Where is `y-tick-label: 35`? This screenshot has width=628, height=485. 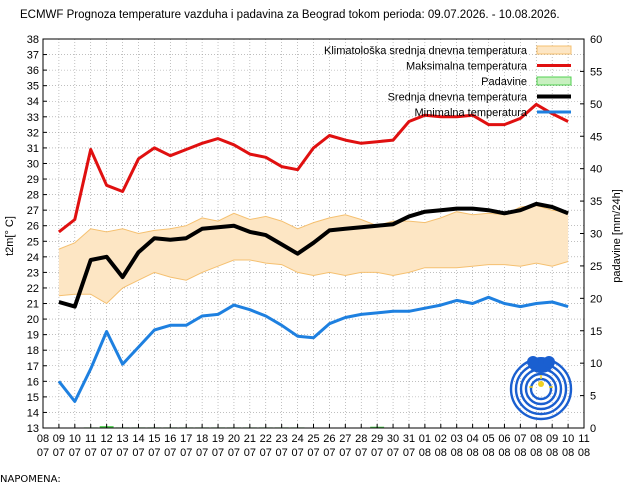
y-tick-label: 35 is located at coordinates (33, 87).